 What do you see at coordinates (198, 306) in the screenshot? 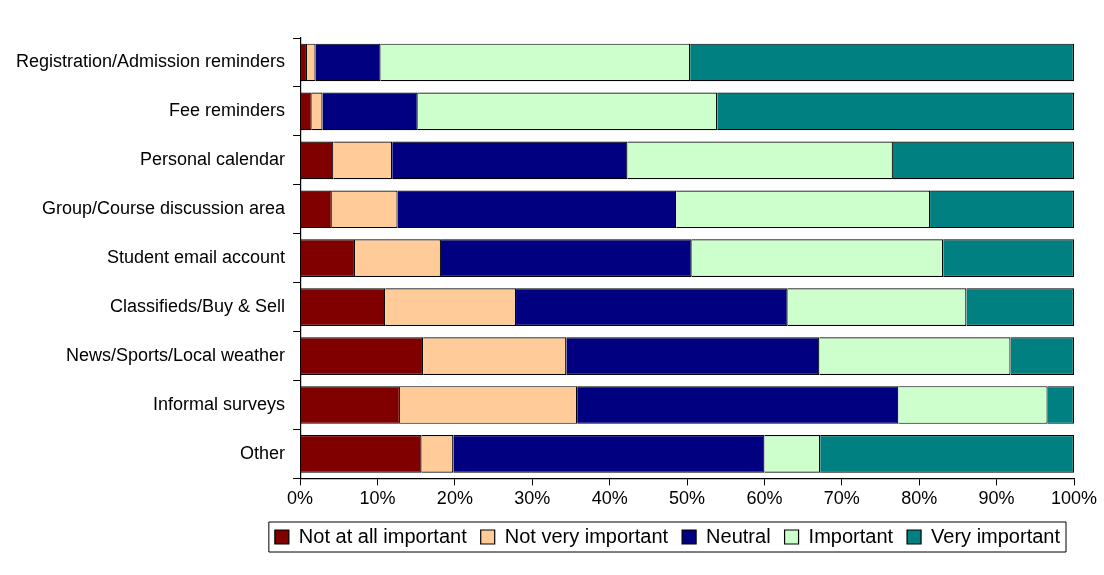
I see `y-tick-label: Classifieds/Buy & Sell` at bounding box center [198, 306].